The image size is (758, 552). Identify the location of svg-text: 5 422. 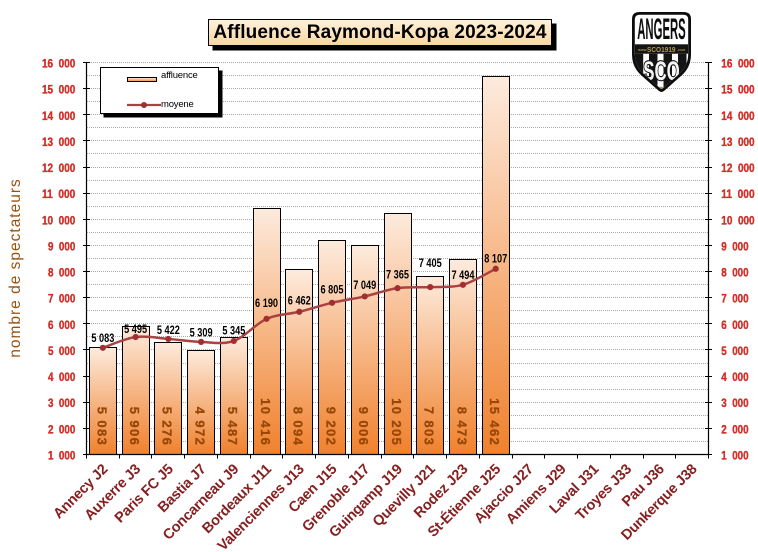
(168, 330).